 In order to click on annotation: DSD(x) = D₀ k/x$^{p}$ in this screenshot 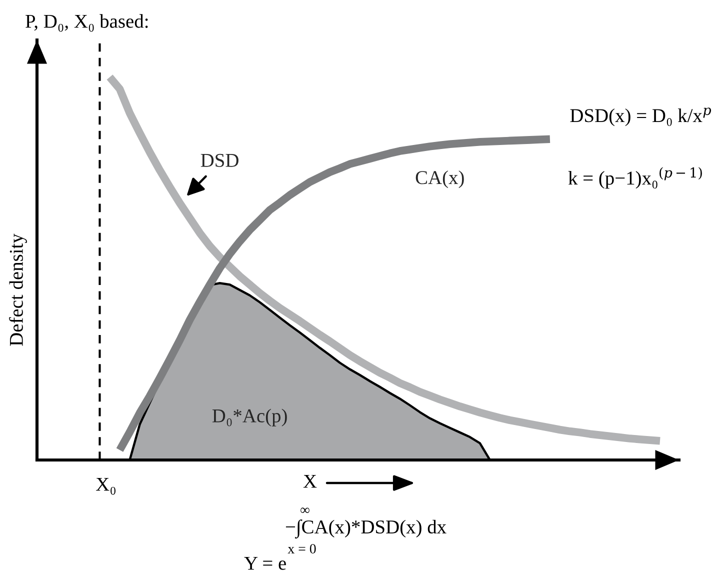, I will do `click(641, 117)`.